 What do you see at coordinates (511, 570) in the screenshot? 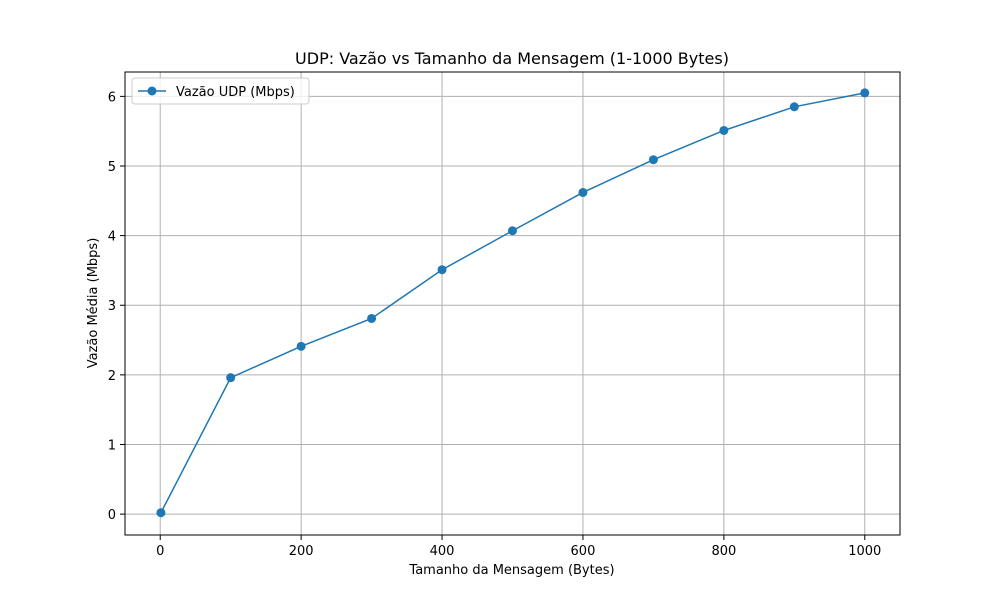
I see `x-axis-label: Tamanho da Mensagem (Bytes)` at bounding box center [511, 570].